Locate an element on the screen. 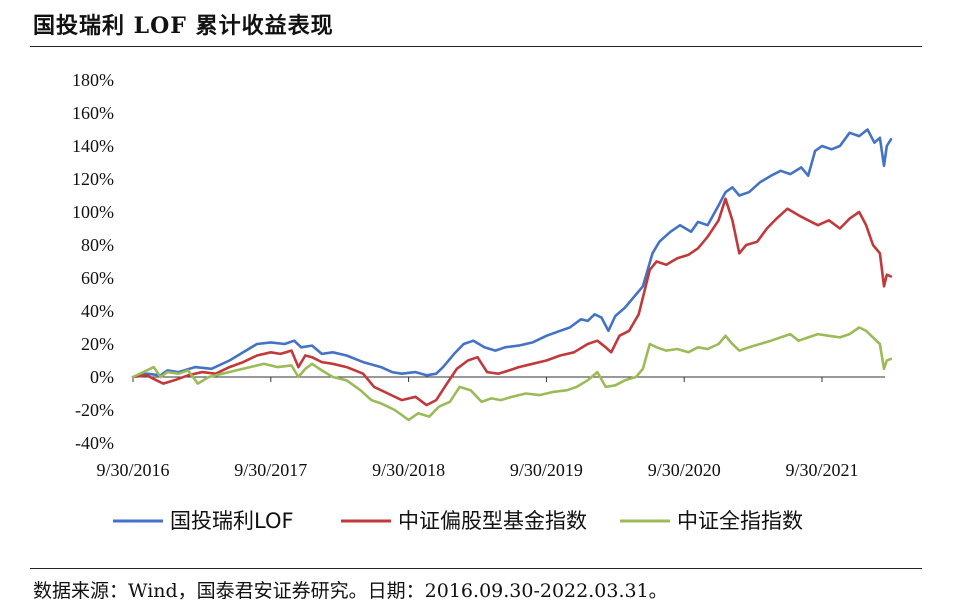  title-divider is located at coordinates (476, 46).